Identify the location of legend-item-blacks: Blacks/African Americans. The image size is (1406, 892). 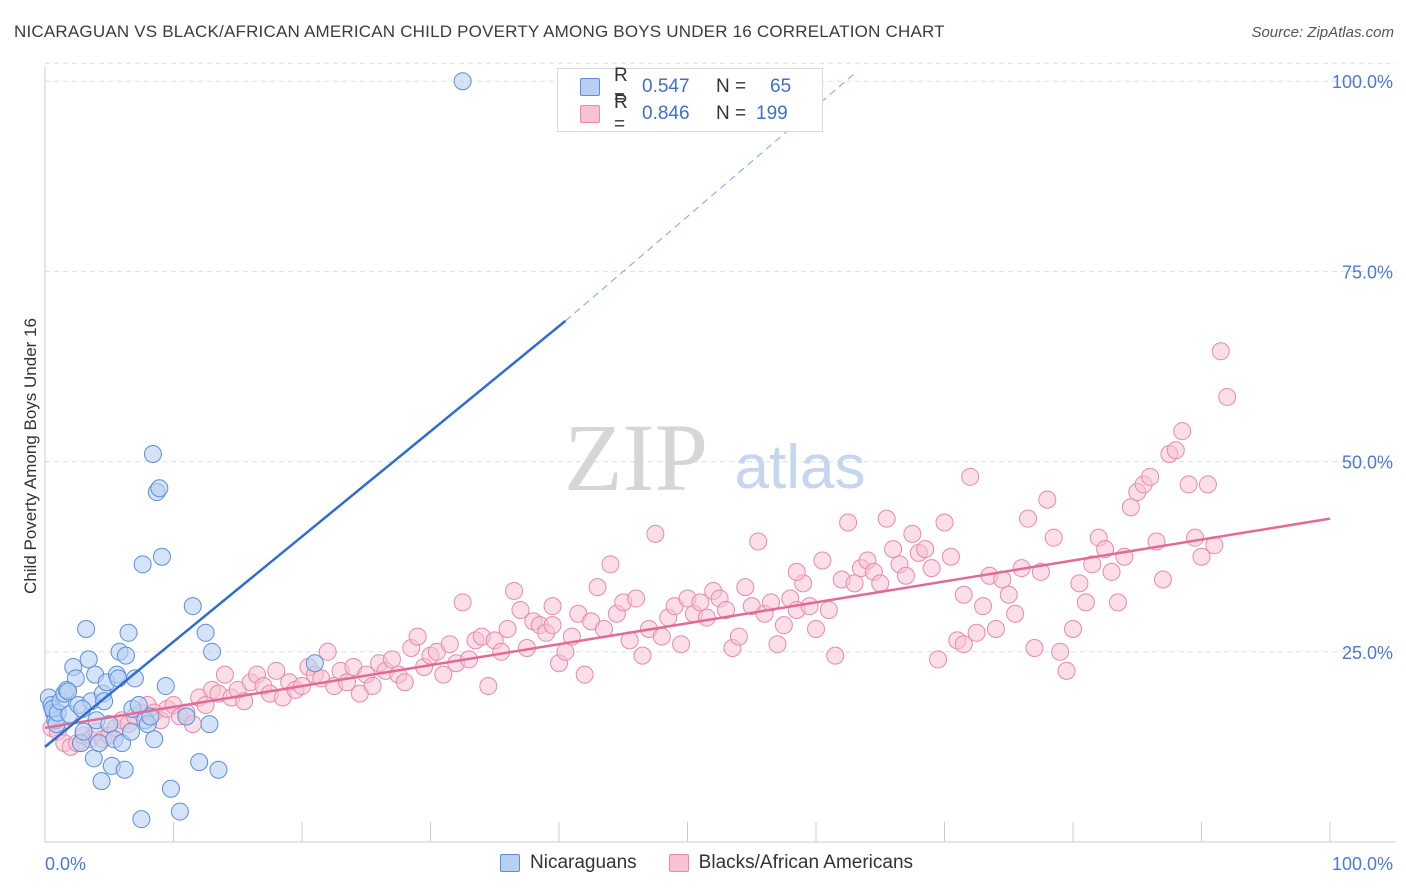
(791, 863).